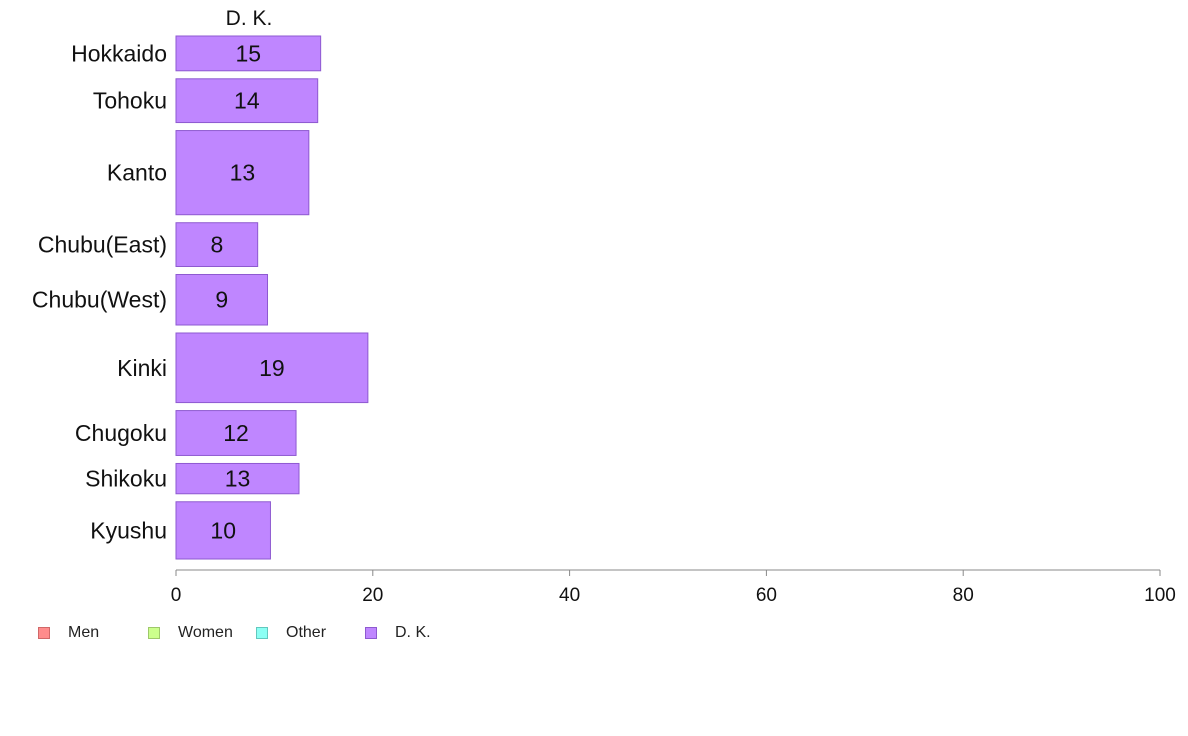  What do you see at coordinates (119, 53) in the screenshot?
I see `category-label: Hokkaido` at bounding box center [119, 53].